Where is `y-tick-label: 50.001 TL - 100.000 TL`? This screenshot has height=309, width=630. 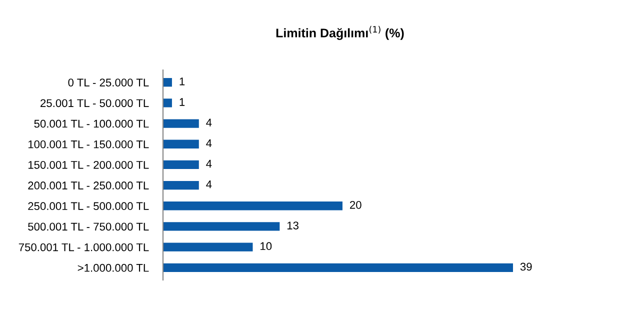 y-tick-label: 50.001 TL - 100.000 TL is located at coordinates (91, 124).